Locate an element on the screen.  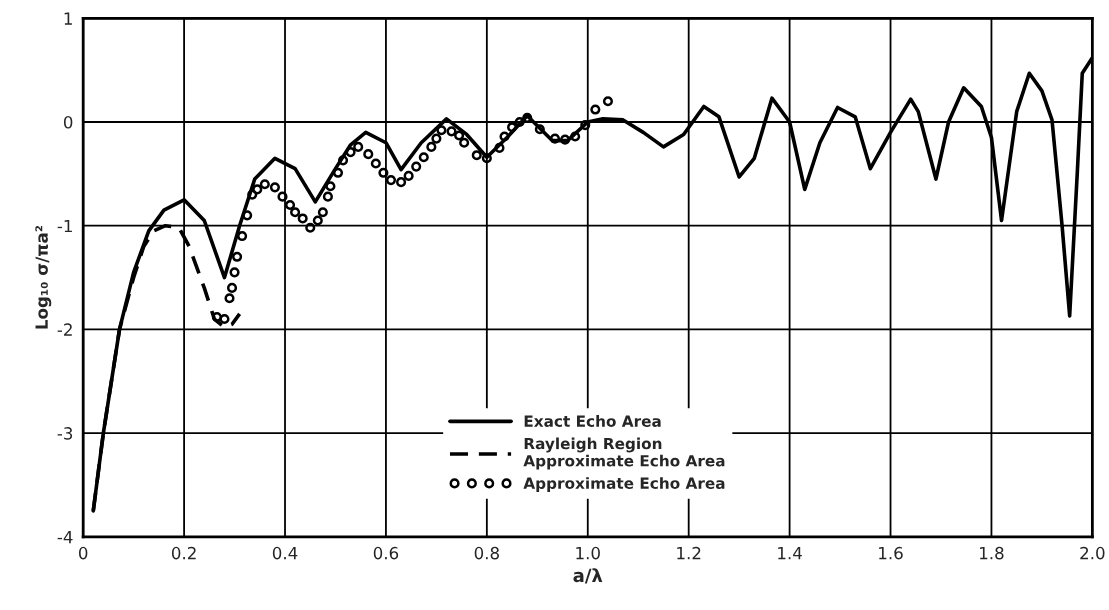
x-tick-label: 1.4 is located at coordinates (790, 553).